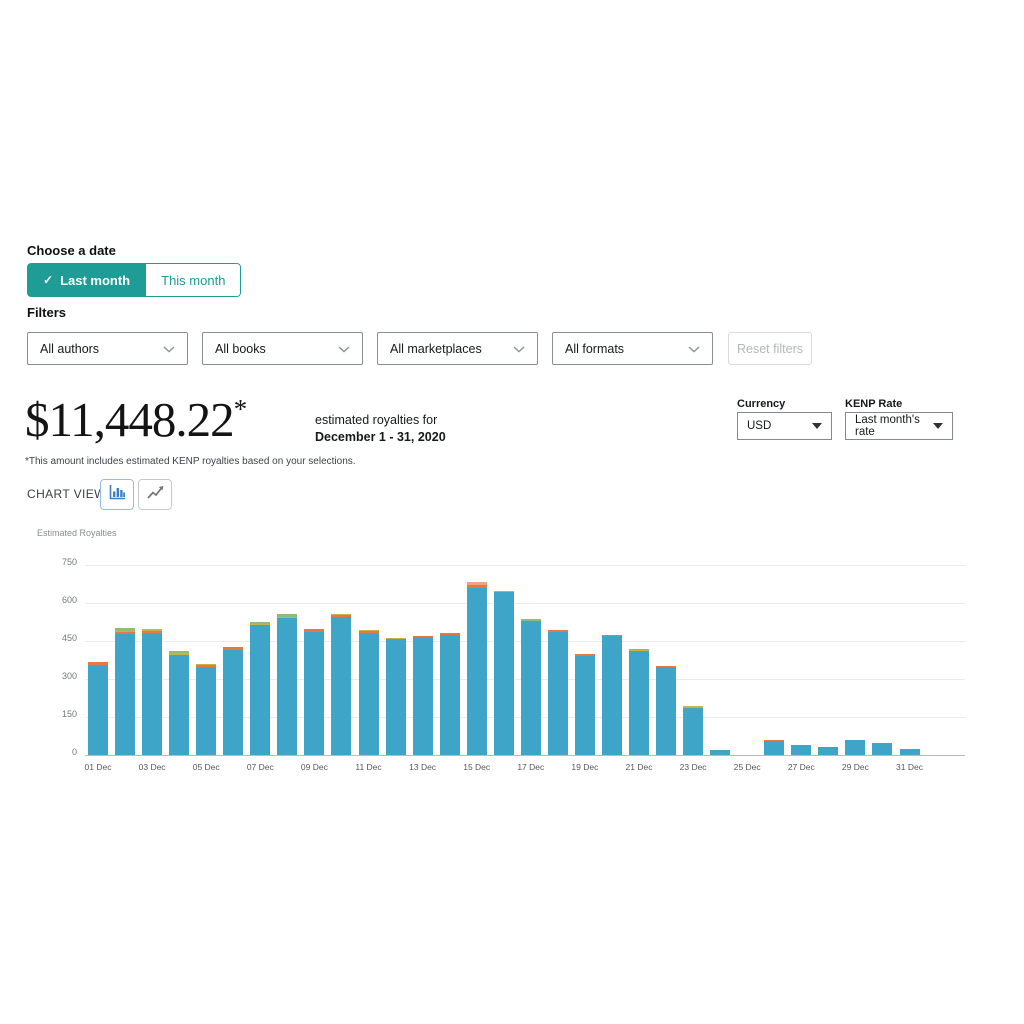 This screenshot has width=1024, height=1024. Describe the element at coordinates (282, 348) in the screenshot. I see `books-filter-dropdown: All books` at that location.